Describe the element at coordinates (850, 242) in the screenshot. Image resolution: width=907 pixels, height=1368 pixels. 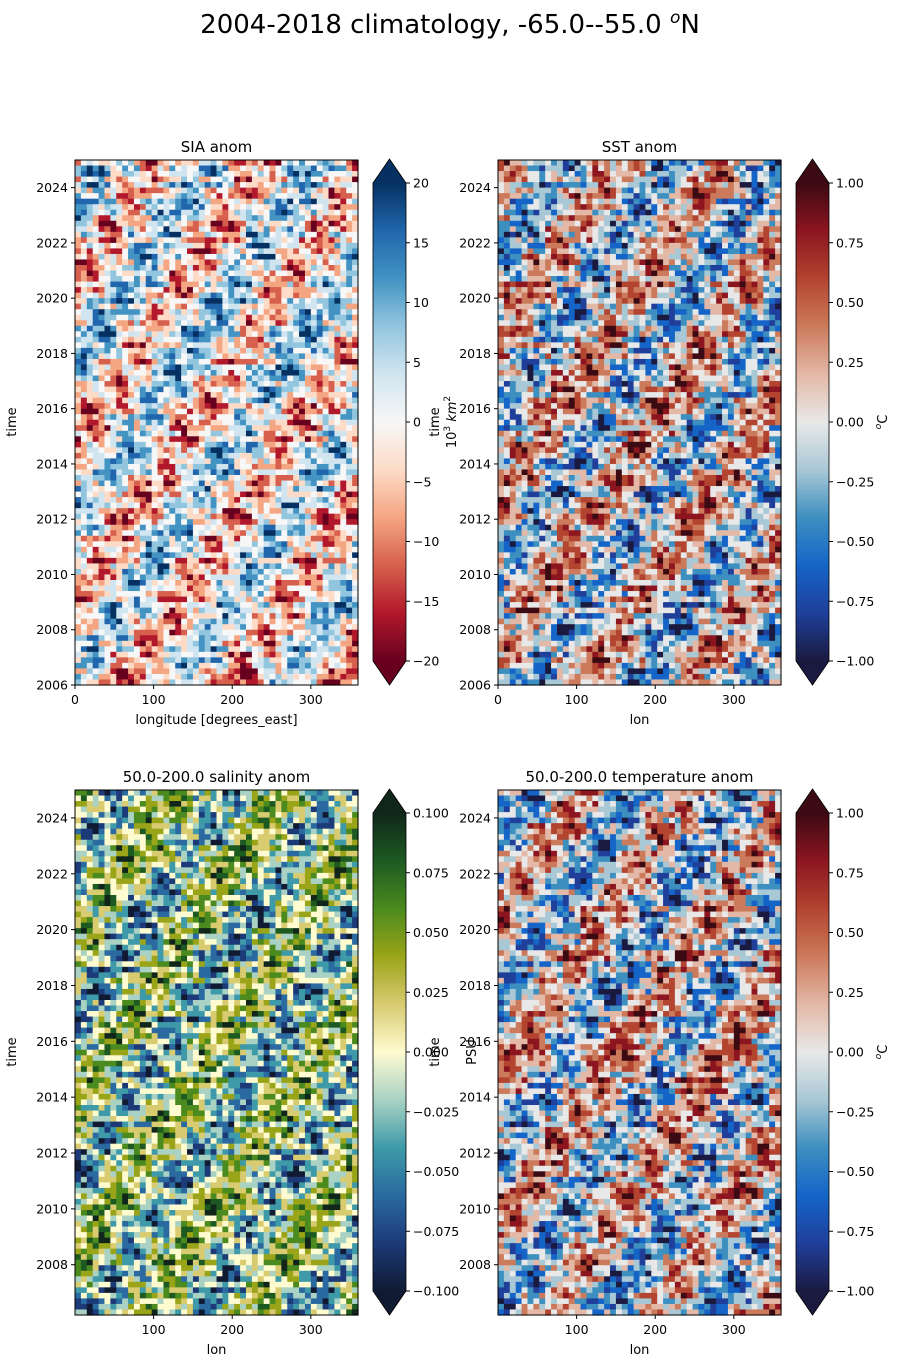
I see `colorbar-tick-label: 0.75` at that location.